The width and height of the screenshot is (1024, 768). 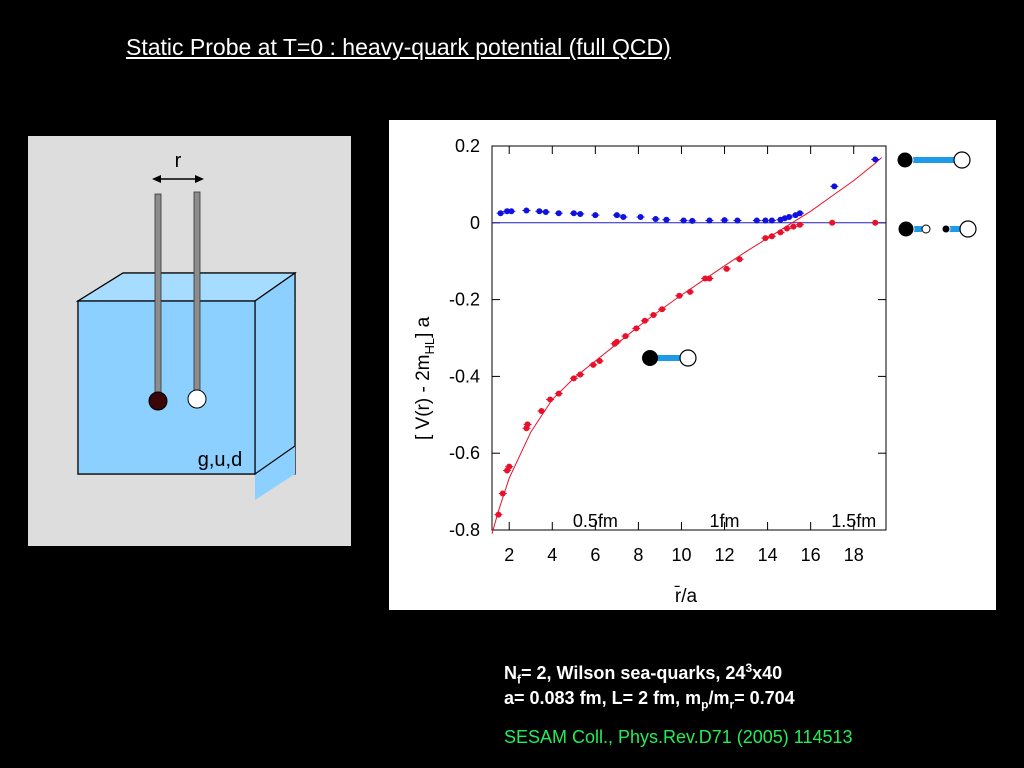 I want to click on x-axis-label: r̄/a, so click(x=685, y=596).